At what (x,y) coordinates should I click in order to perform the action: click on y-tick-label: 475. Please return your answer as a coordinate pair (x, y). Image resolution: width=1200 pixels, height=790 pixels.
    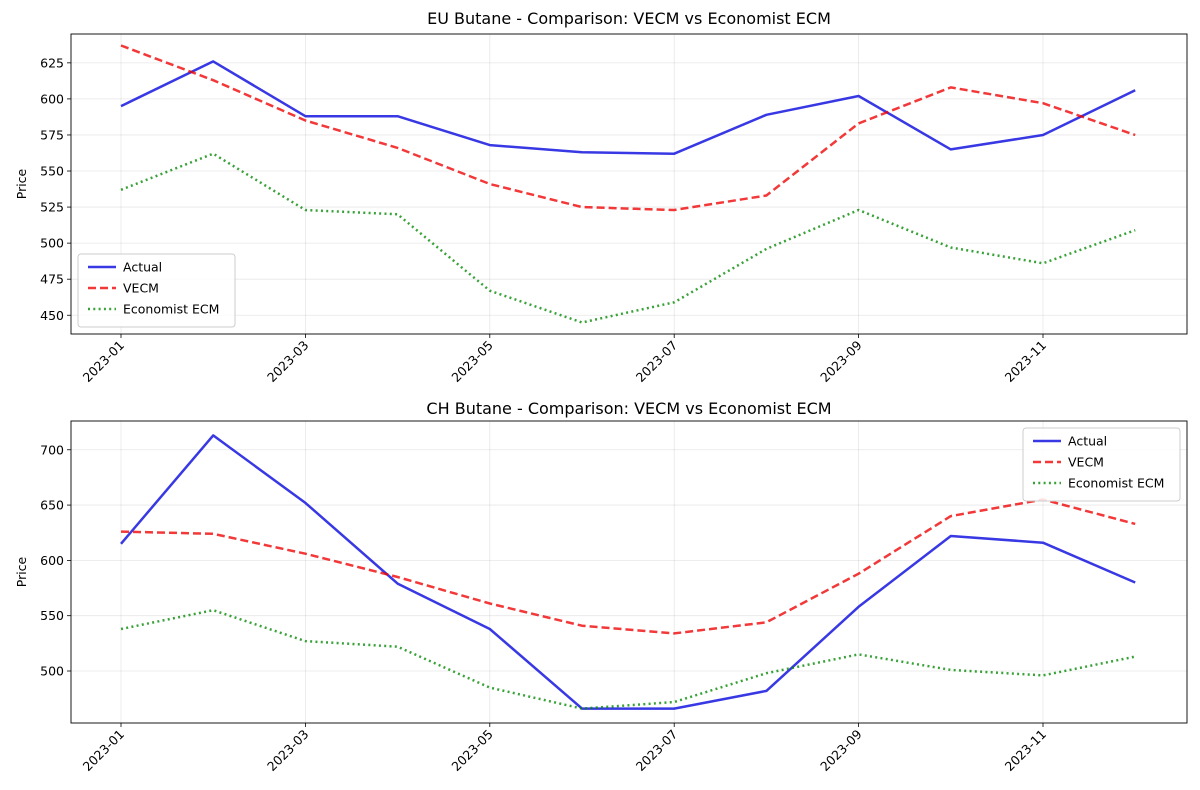
    Looking at the image, I should click on (52, 279).